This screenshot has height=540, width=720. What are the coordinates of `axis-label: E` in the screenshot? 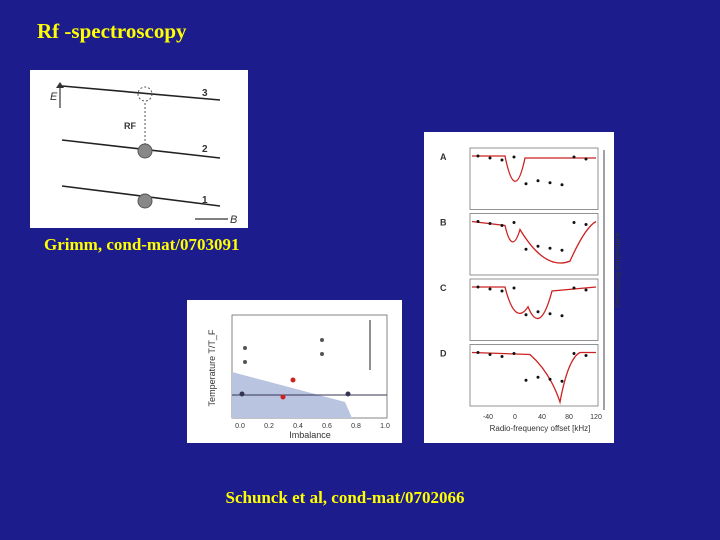 It's located at (54, 97).